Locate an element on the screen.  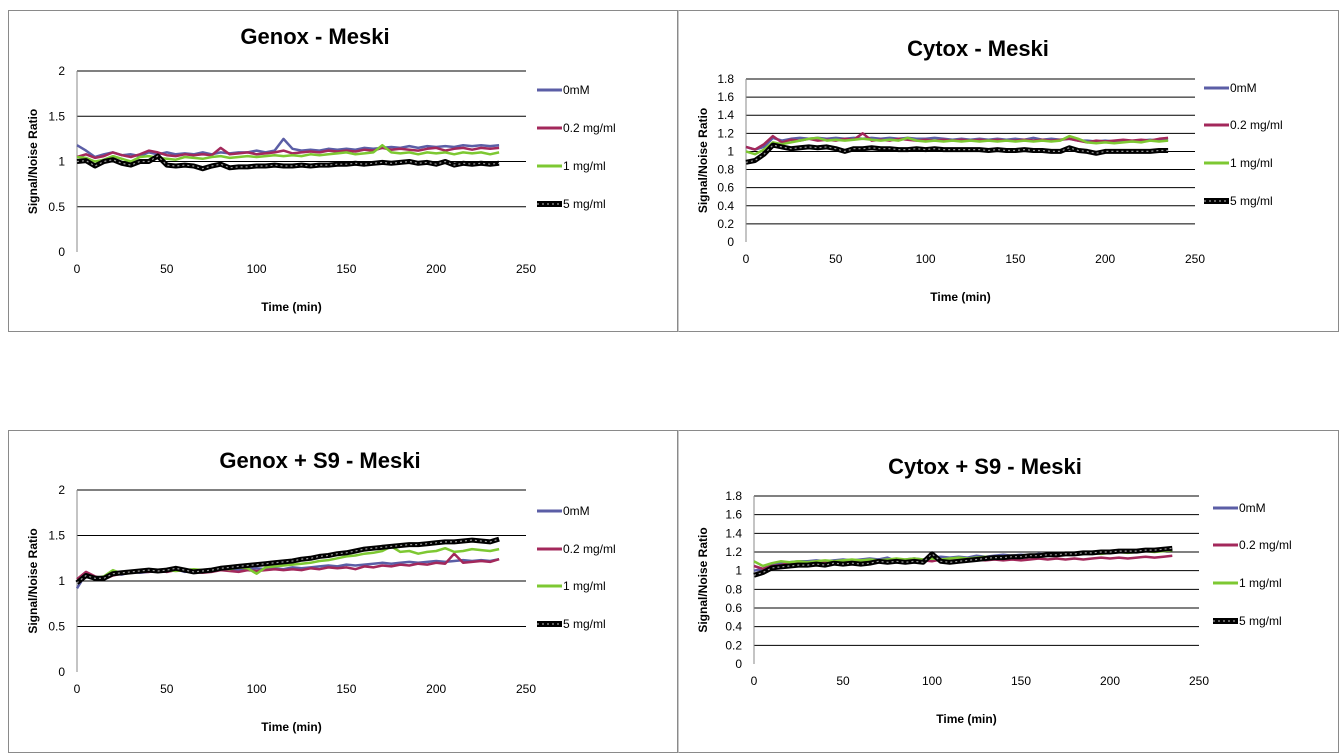
chart-title: Cytox - Meski is located at coordinates (978, 48).